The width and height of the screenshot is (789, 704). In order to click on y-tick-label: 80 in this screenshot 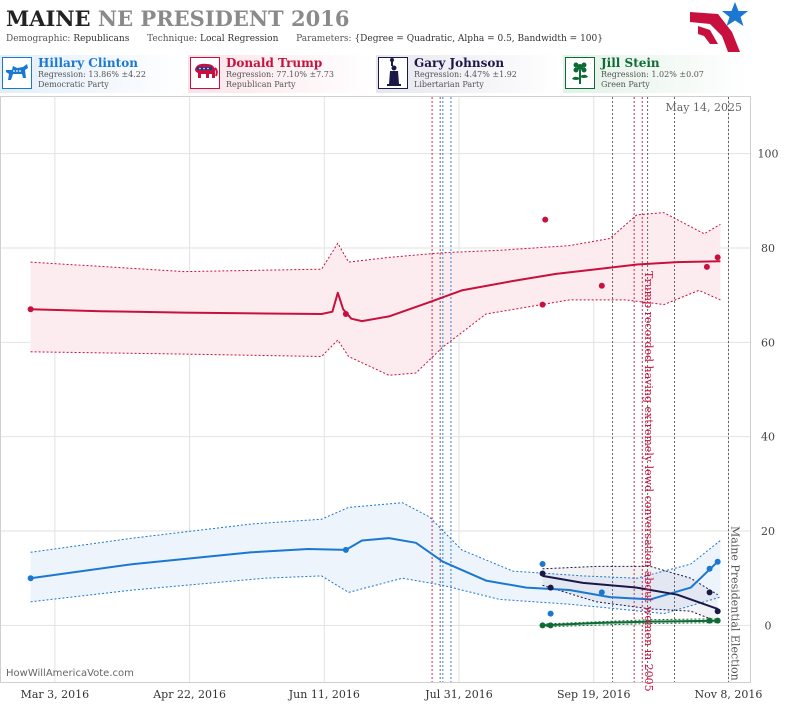, I will do `click(768, 248)`.